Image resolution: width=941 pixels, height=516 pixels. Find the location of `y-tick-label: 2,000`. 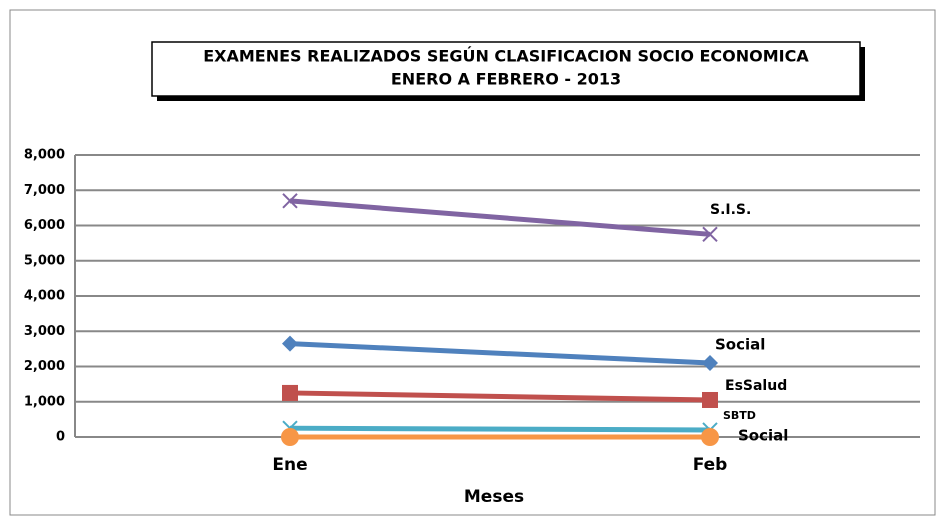

y-tick-label: 2,000 is located at coordinates (44, 366).